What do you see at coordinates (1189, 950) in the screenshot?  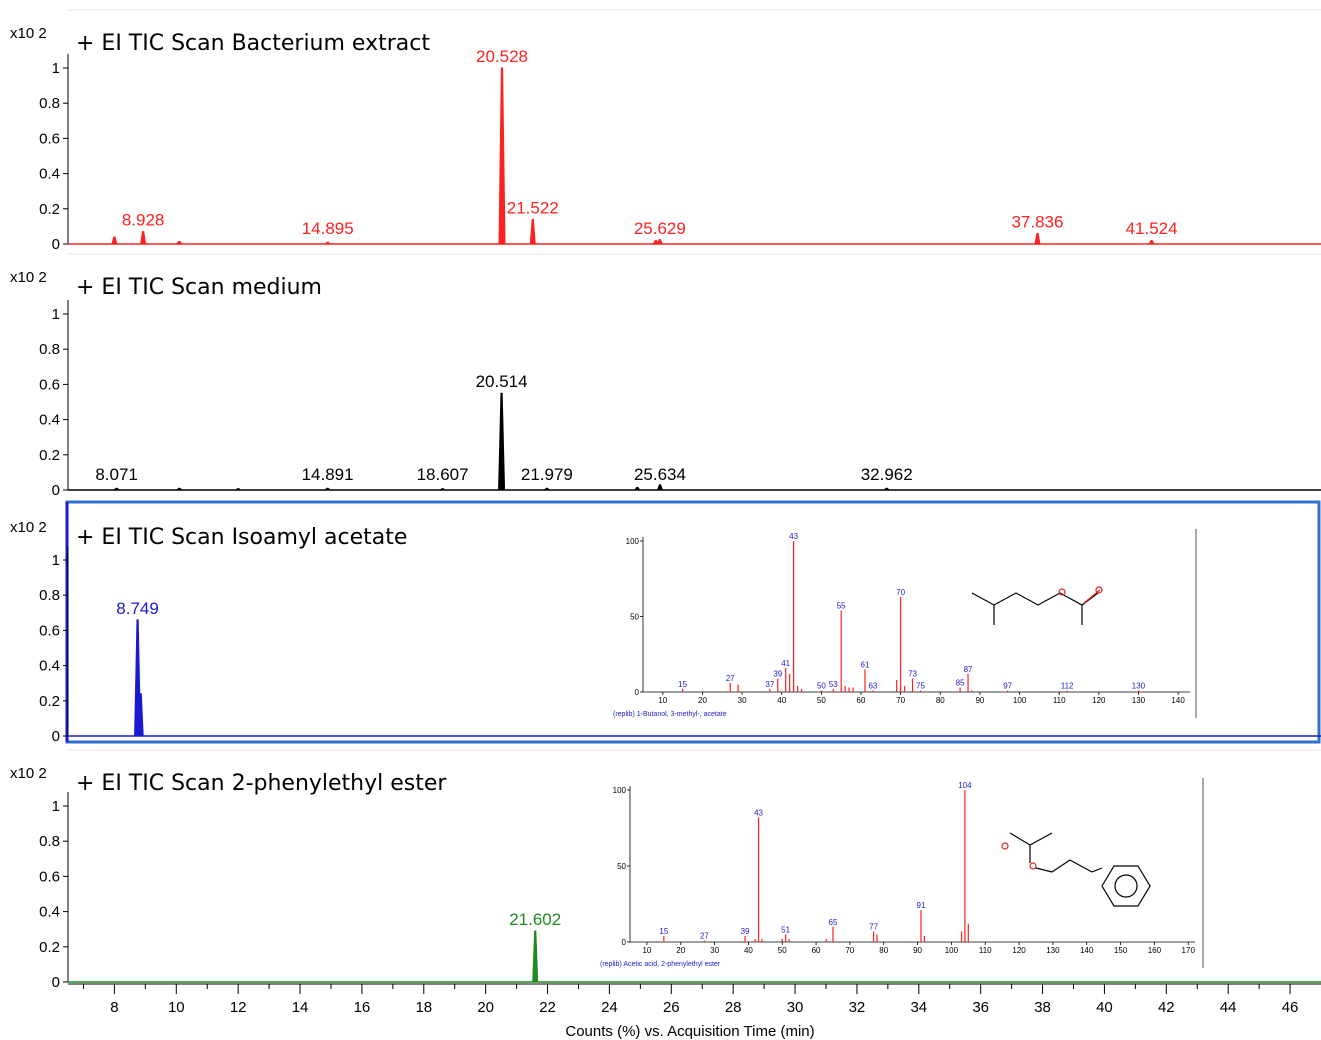 I see `inset-x-tick-label: 170` at bounding box center [1189, 950].